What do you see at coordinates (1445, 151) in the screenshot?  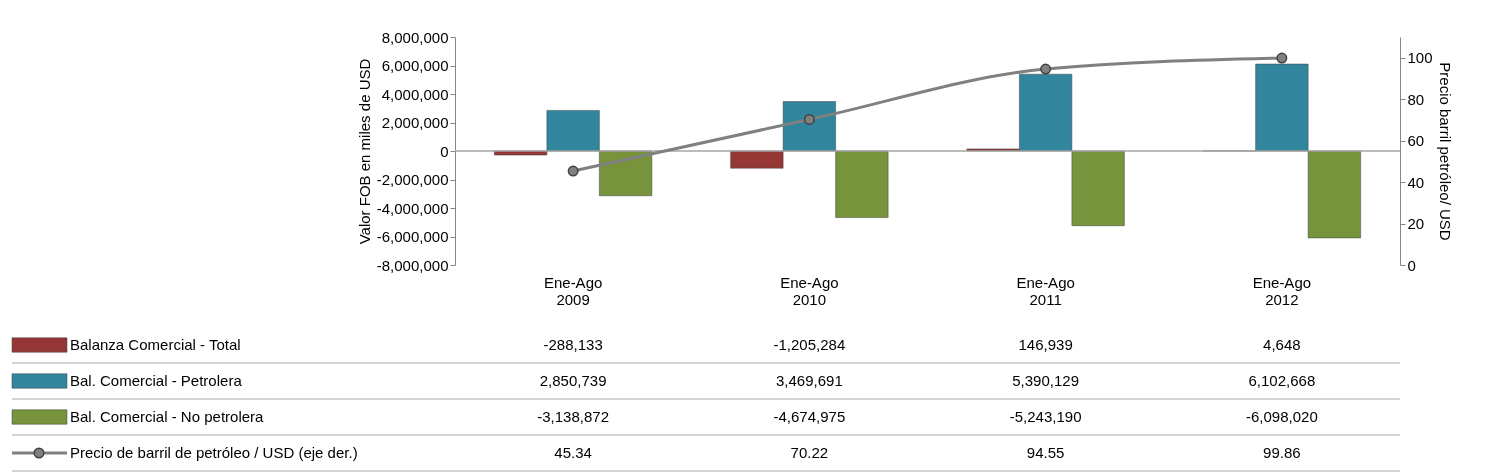 I see `y2-axis-title: Precio barril petróleo/ USD` at bounding box center [1445, 151].